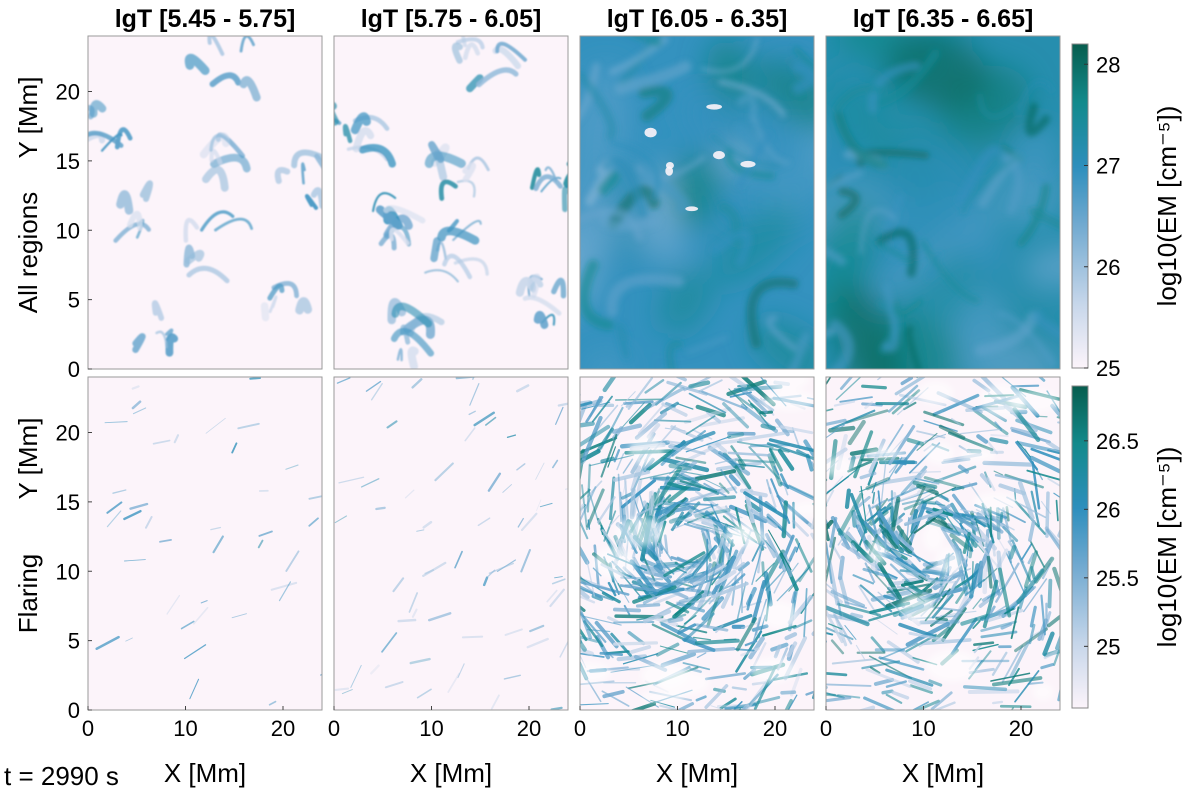 The height and width of the screenshot is (792, 1200). What do you see at coordinates (943, 19) in the screenshot?
I see `column-title-3: lgT [6.35 - 6.65]` at bounding box center [943, 19].